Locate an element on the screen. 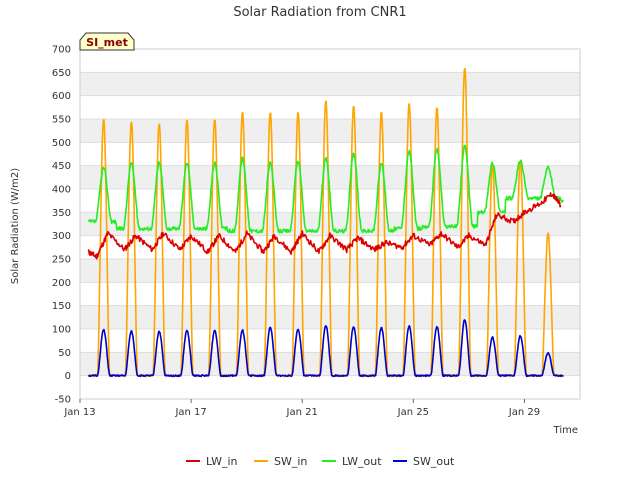 This screenshot has height=480, width=640. legend-label: SW_out is located at coordinates (434, 461).